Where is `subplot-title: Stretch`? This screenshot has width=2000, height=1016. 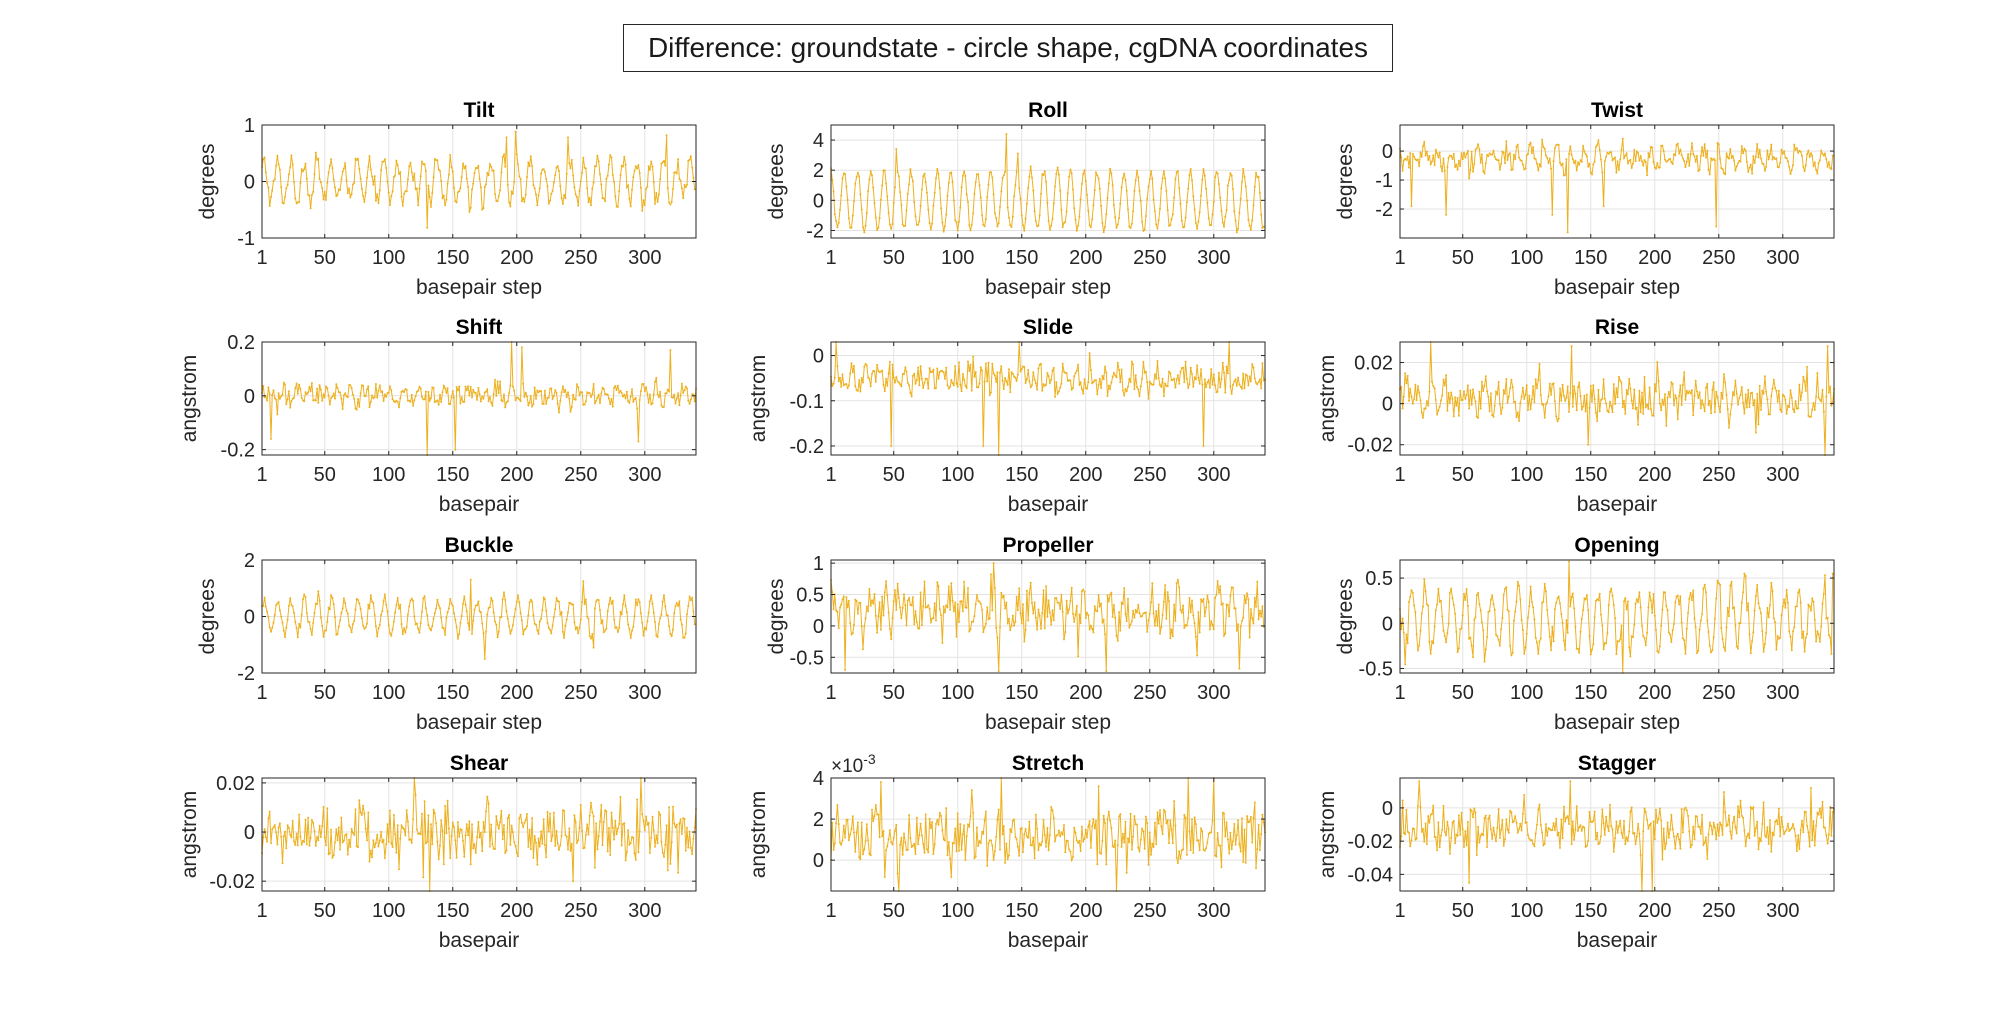 subplot-title: Stretch is located at coordinates (1048, 763).